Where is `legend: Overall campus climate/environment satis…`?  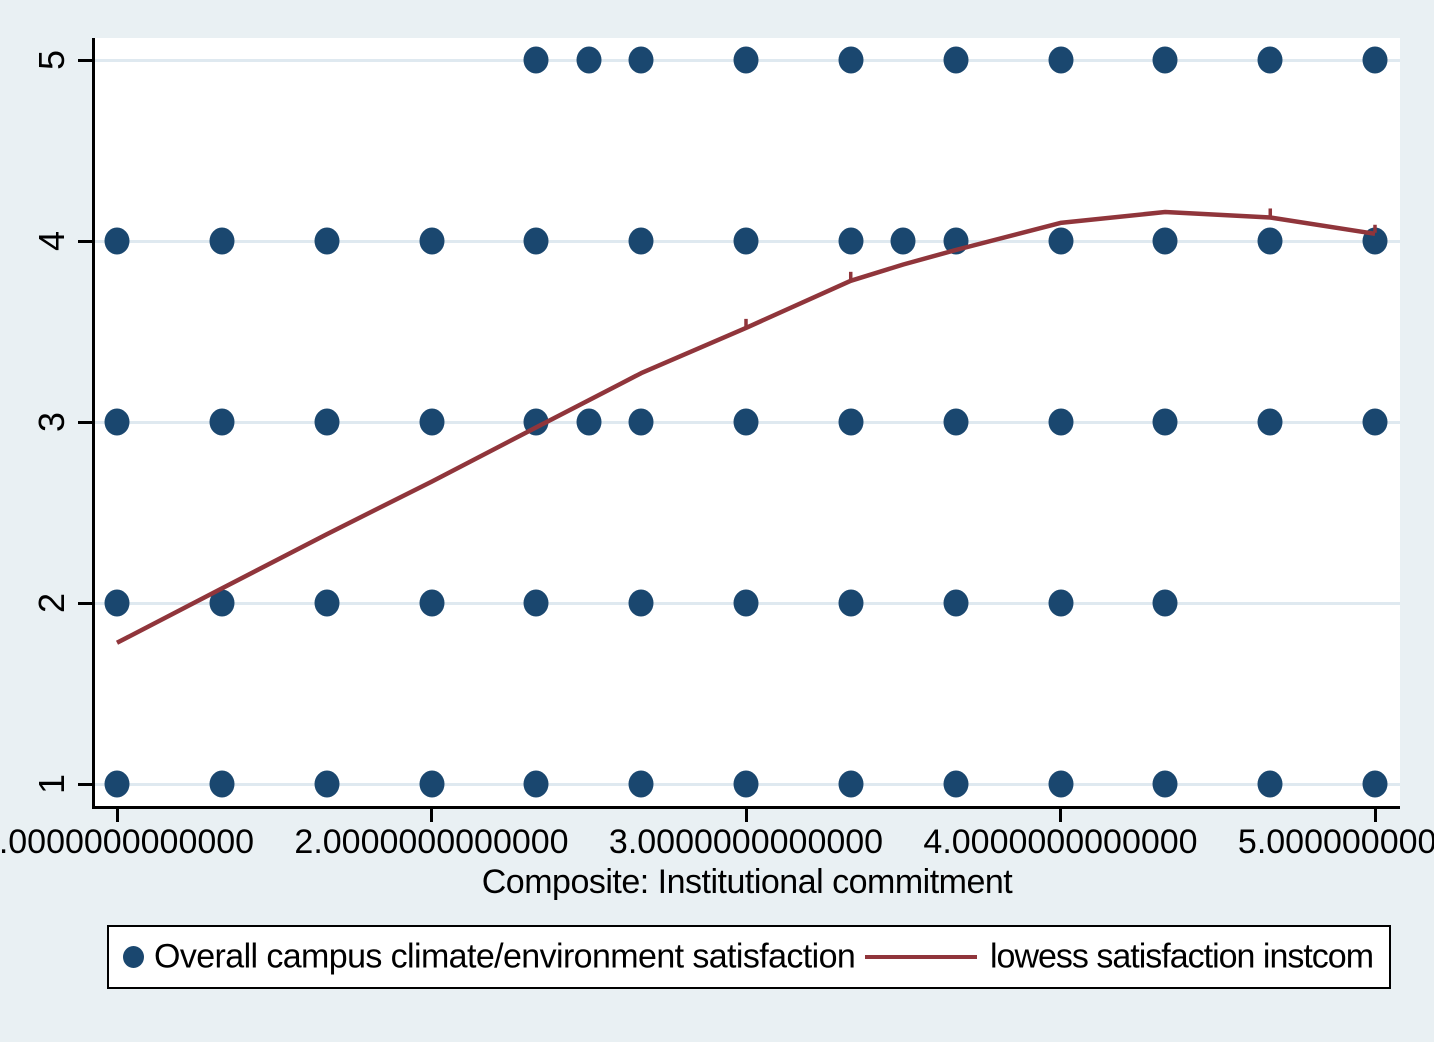
legend: Overall campus climate/environment satis… is located at coordinates (749, 957).